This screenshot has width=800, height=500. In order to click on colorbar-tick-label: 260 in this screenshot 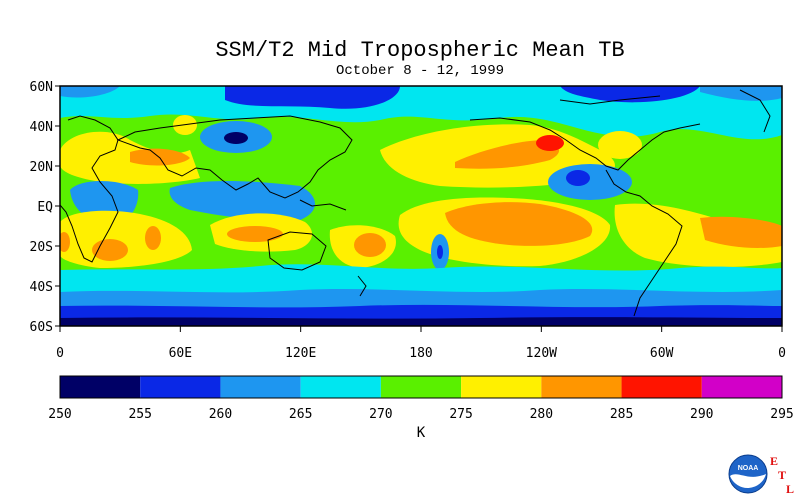, I will do `click(220, 414)`.